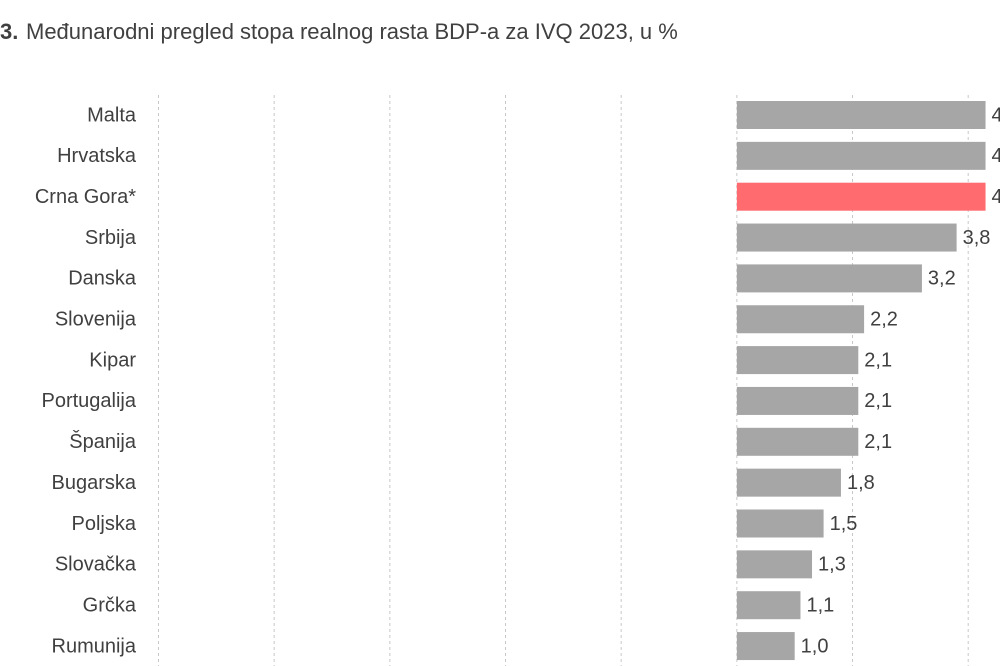 The image size is (1000, 666). I want to click on y-tick-label: Malta, so click(112, 115).